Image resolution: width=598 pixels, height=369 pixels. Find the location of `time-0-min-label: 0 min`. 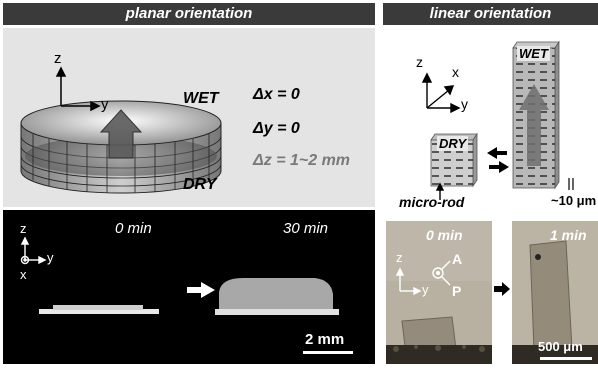

time-0-min-label: 0 min is located at coordinates (133, 228).